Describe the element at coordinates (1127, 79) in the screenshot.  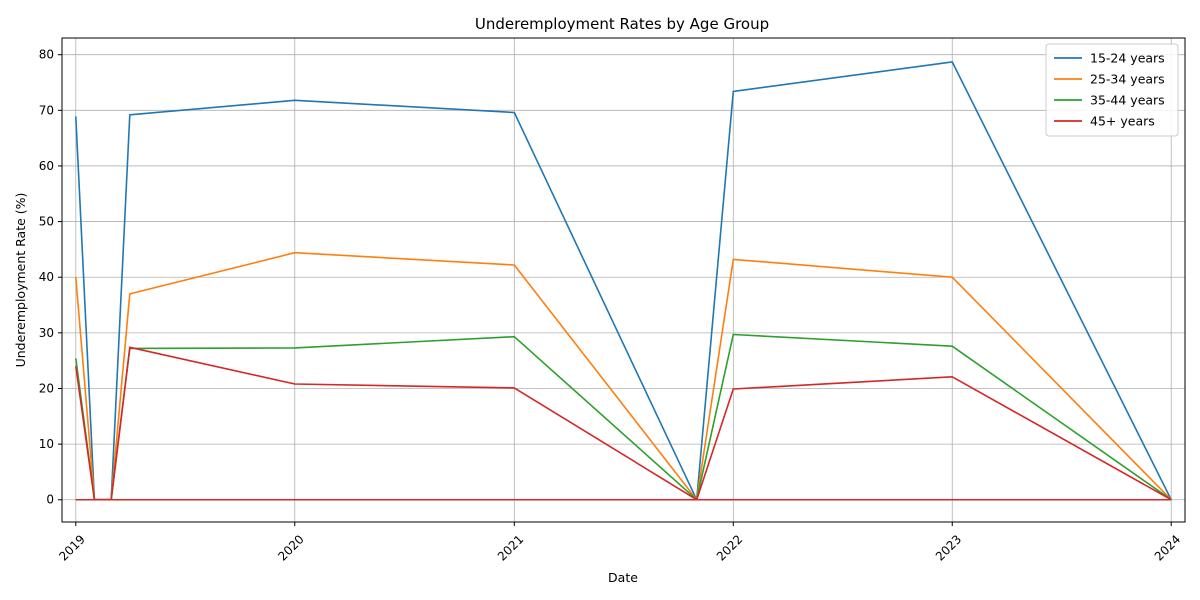
I see `legend-label: 25-34 years` at that location.